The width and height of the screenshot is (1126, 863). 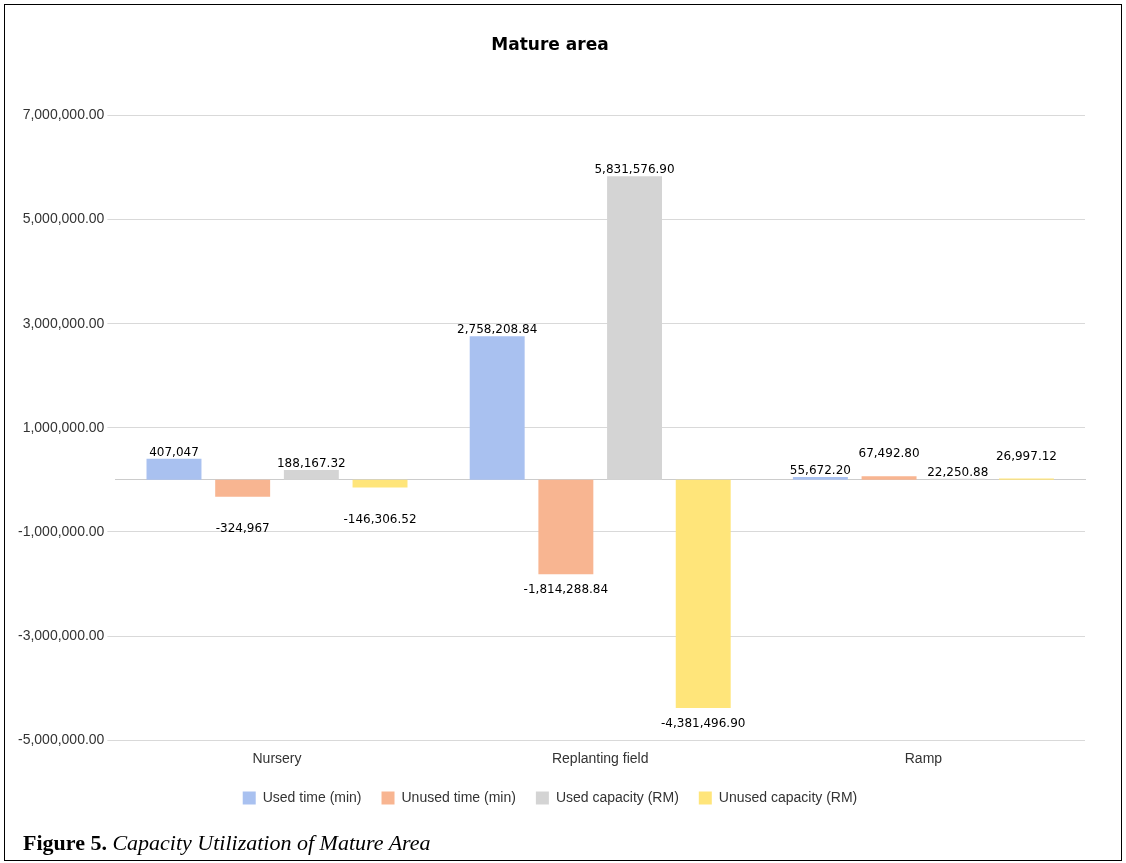 I want to click on legend-label: Used capacity (RM), so click(x=617, y=796).